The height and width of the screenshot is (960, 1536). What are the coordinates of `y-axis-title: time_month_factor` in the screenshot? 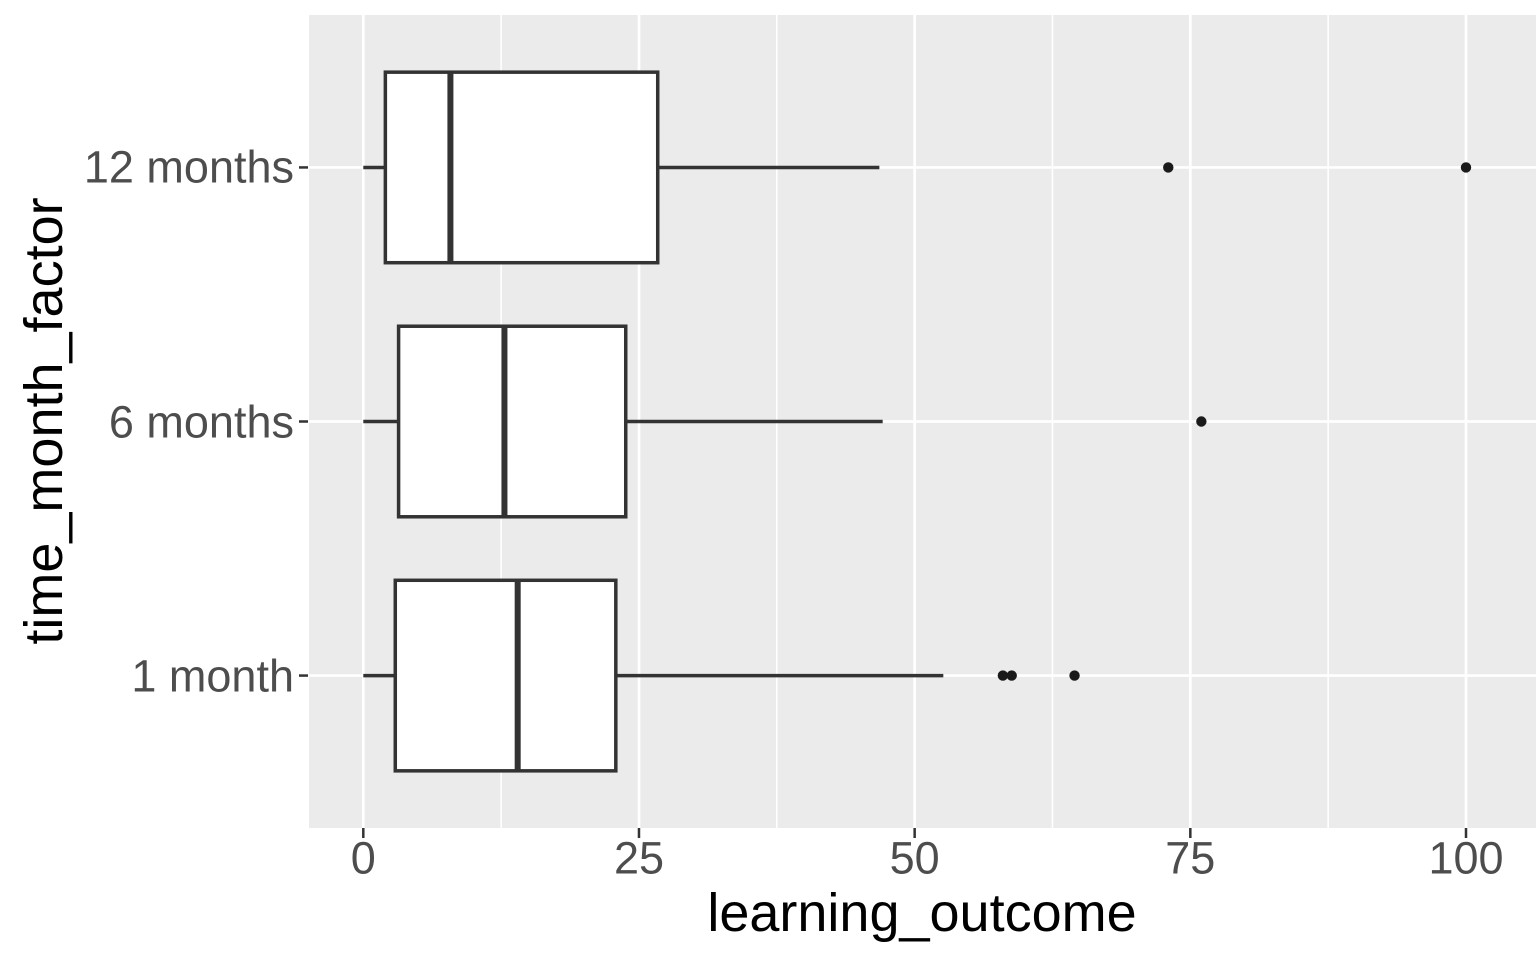 It's located at (44, 421).